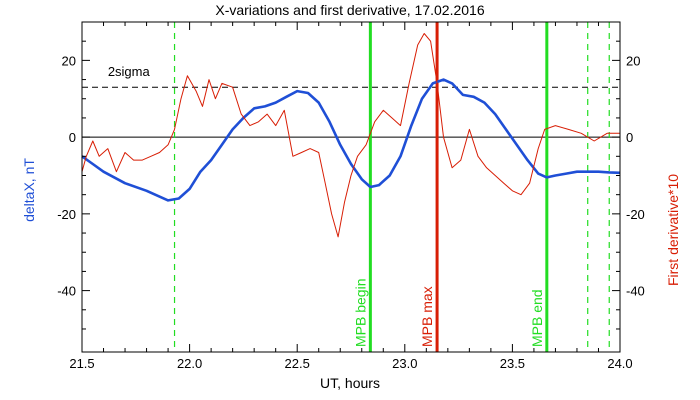  Describe the element at coordinates (619, 363) in the screenshot. I see `x-tick-label-5: 24.0` at that location.